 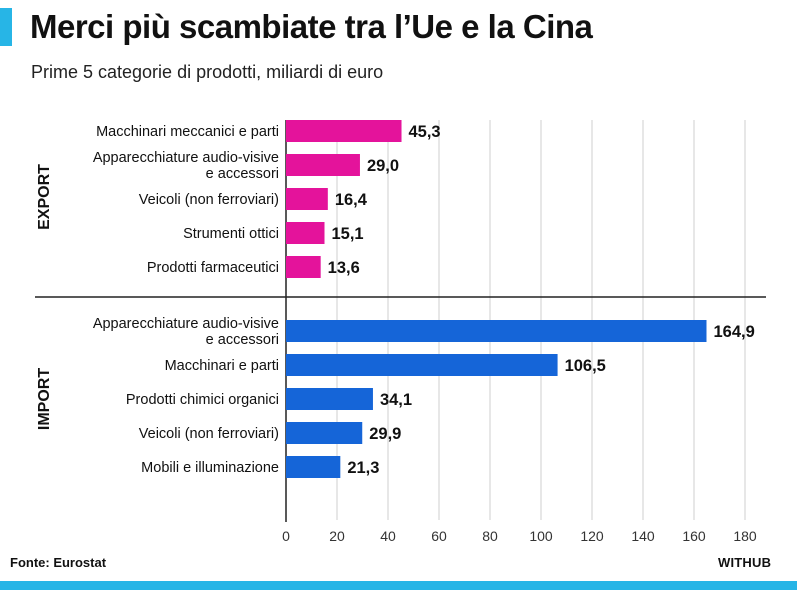 What do you see at coordinates (592, 536) in the screenshot?
I see `x-tick-label: 120` at bounding box center [592, 536].